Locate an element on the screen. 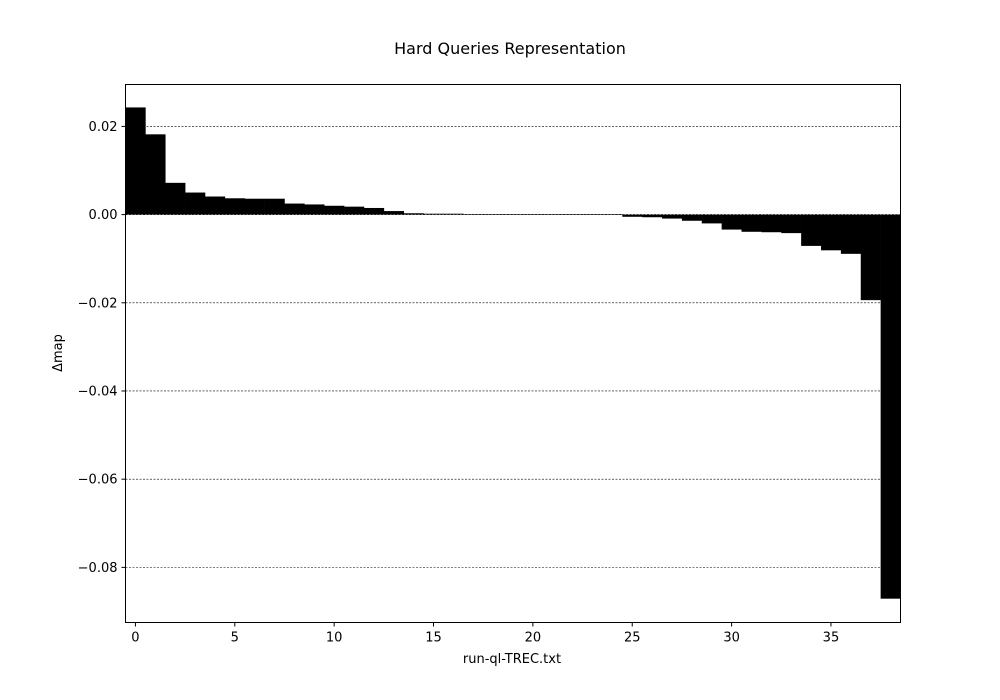  y-tick-label: 0.00 is located at coordinates (103, 215).